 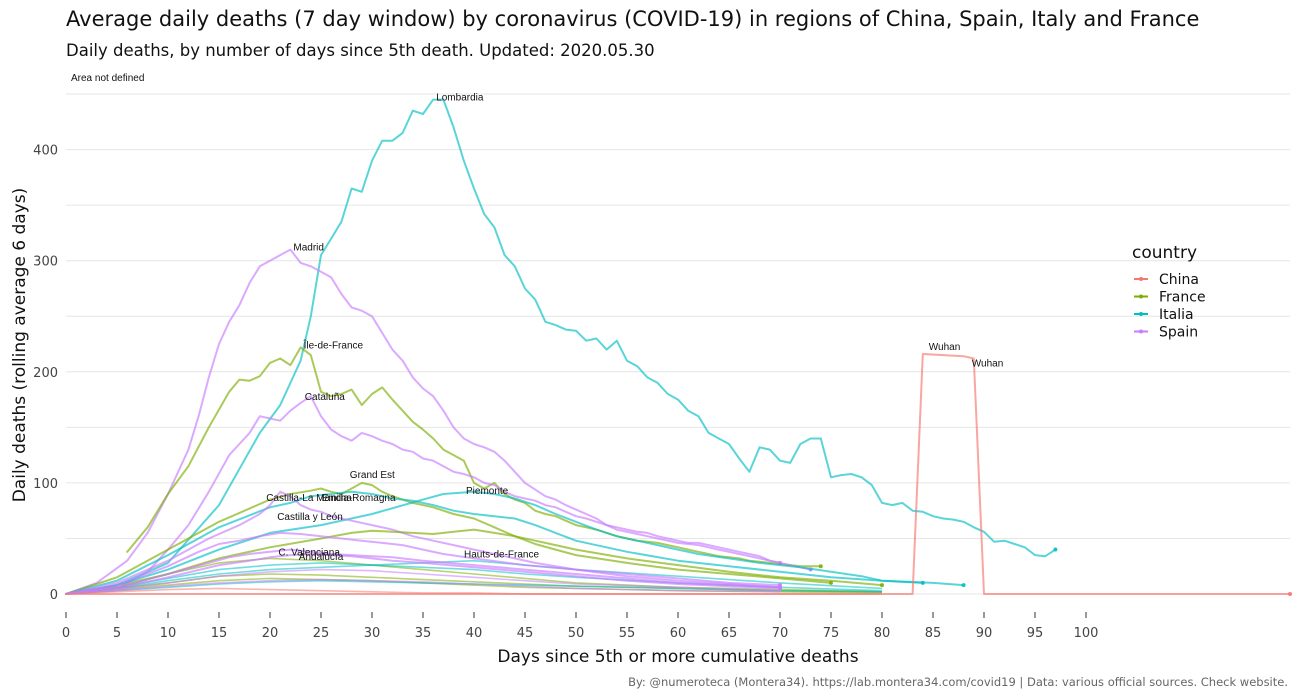 What do you see at coordinates (1035, 633) in the screenshot?
I see `x-tick-label: 95` at bounding box center [1035, 633].